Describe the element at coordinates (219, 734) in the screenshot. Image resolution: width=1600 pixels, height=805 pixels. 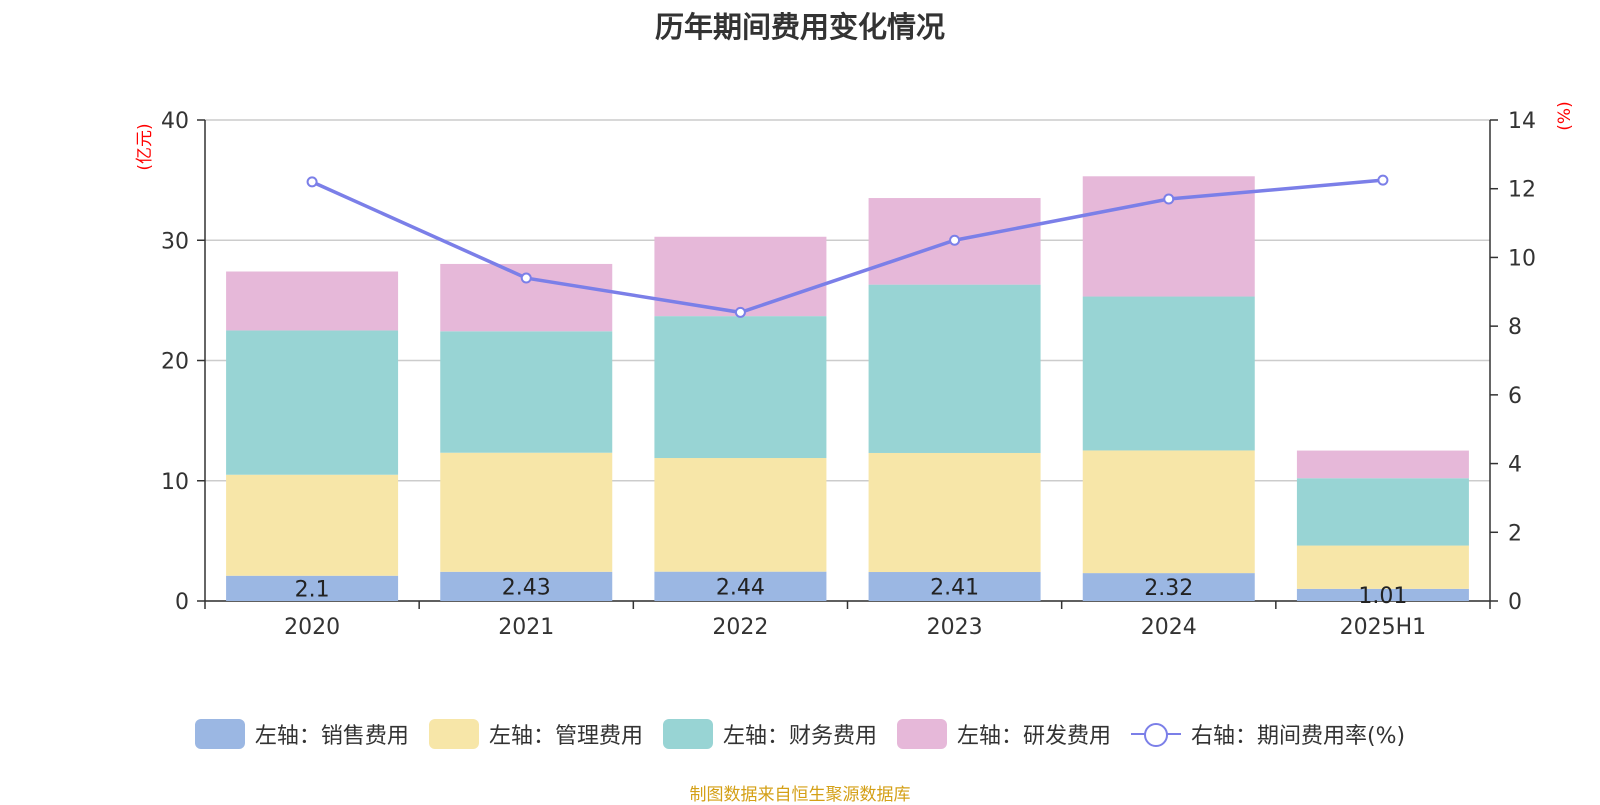
I see `legend-swatch-sales` at that location.